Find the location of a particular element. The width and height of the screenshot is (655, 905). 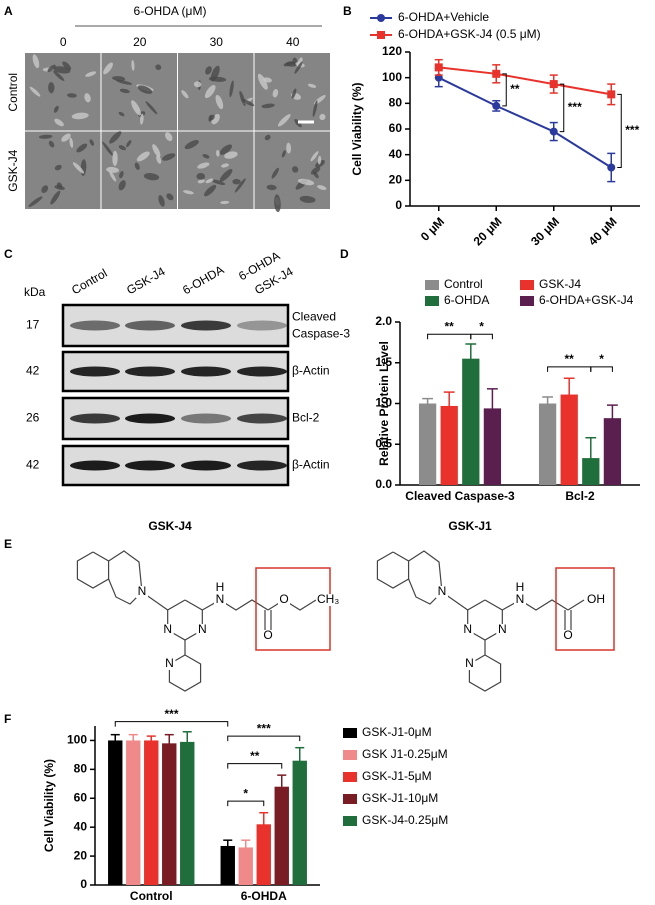

y-tick-label: 2.0 is located at coordinates (383, 321).